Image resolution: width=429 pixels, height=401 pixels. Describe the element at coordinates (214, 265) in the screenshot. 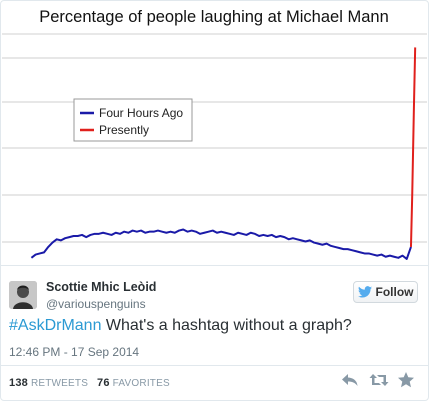

I see `chart-divider` at that location.